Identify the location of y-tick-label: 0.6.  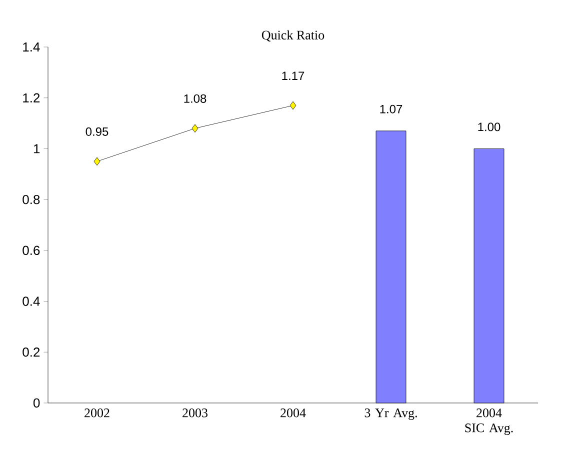
(31, 251).